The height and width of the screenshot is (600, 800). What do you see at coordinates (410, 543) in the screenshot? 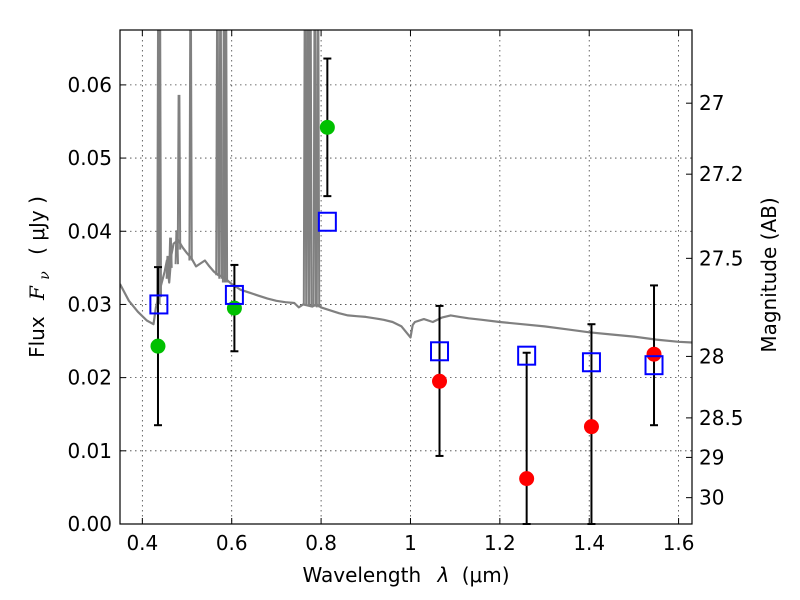
I see `x-tick-label: 1` at bounding box center [410, 543].